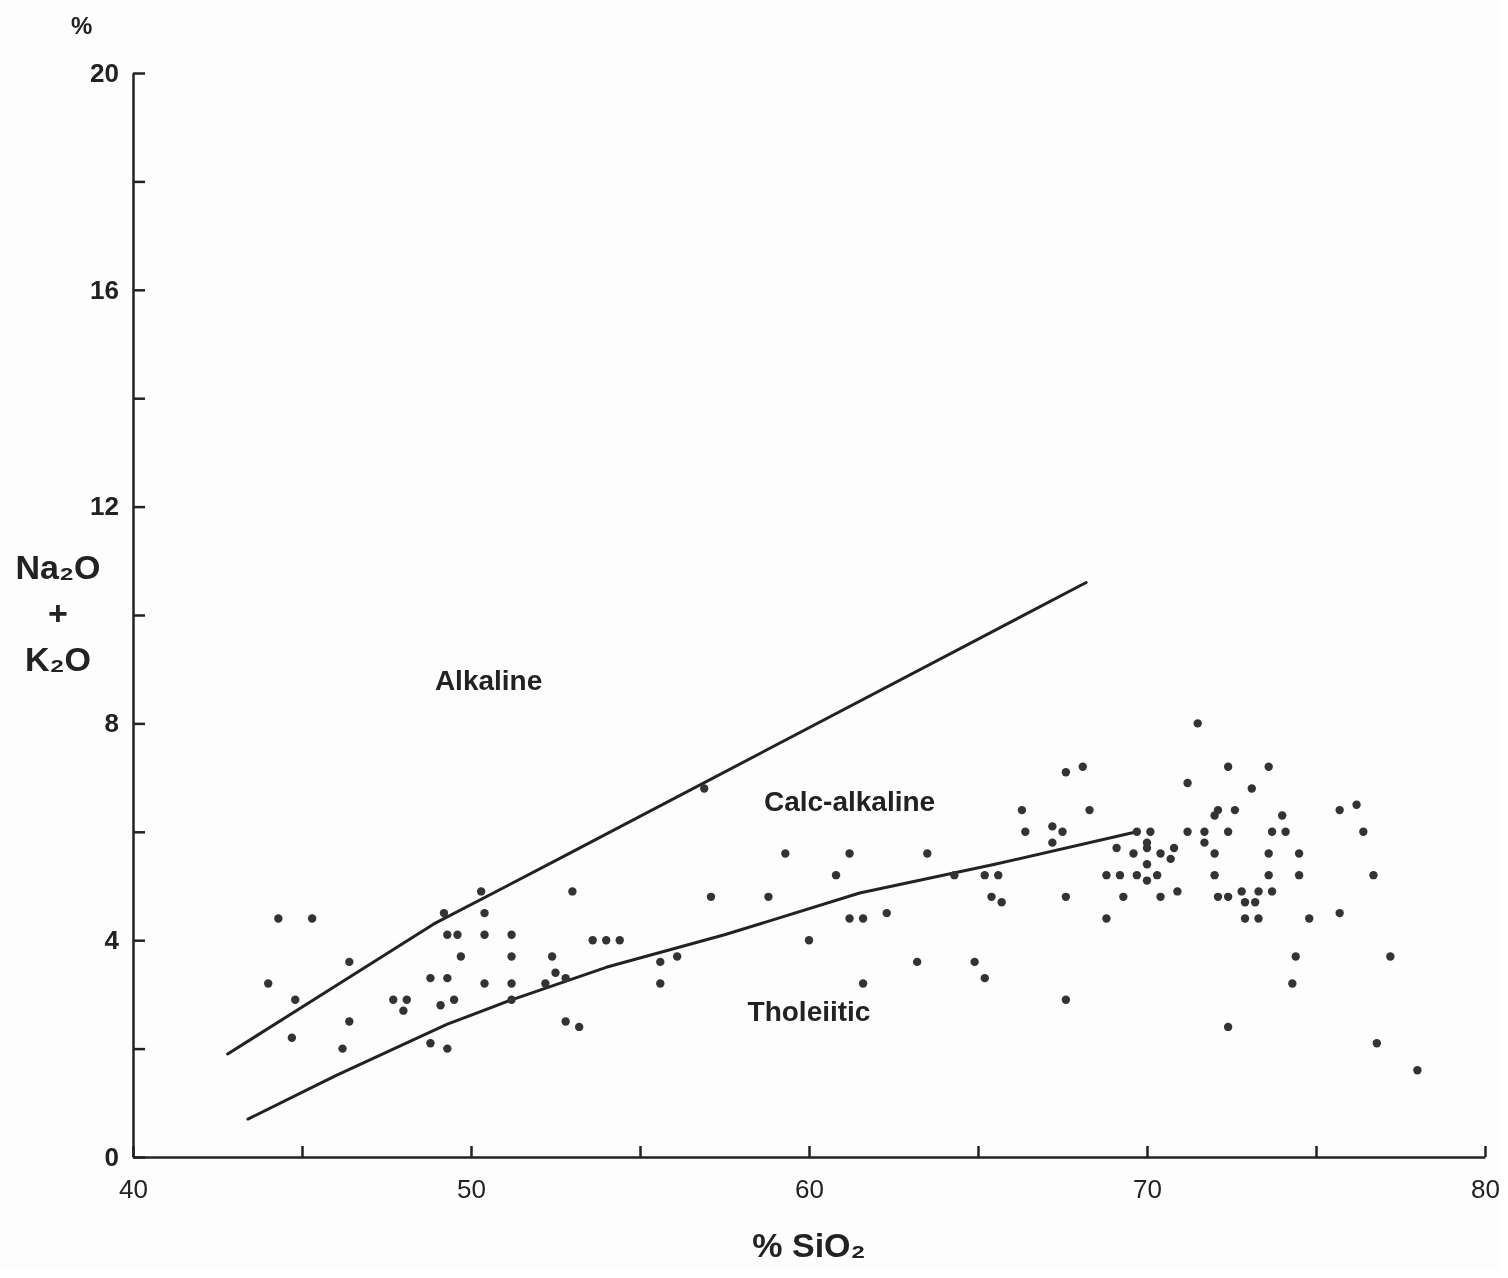 Image resolution: width=1508 pixels, height=1278 pixels. I want to click on x-tick-label: 40, so click(133, 1189).